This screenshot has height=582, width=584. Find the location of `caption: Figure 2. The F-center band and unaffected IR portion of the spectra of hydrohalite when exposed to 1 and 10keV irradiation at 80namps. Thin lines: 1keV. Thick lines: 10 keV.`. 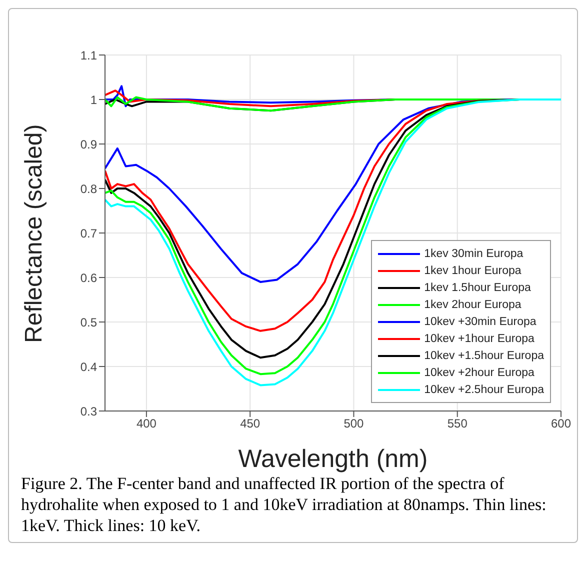

caption: Figure 2. The F-center band and unaffected IR portion of the spectra of hydrohalite when exposed to 1 and 10keV irradiation at 80namps. Thin lines: 1keV. Thick lines: 10 keV. is located at coordinates (284, 504).